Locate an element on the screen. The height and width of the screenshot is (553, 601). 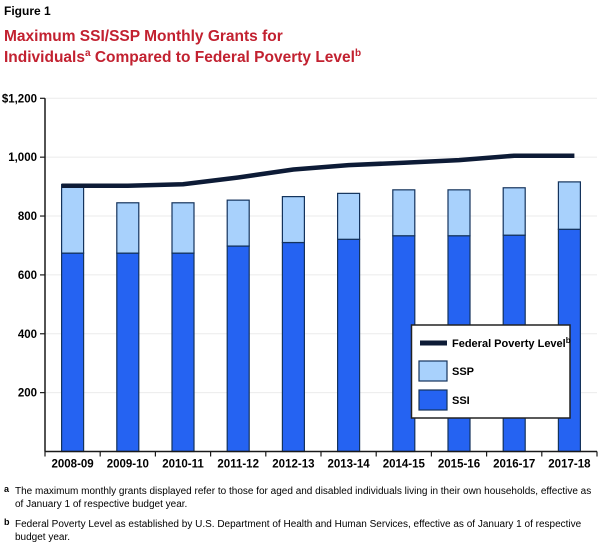
y-axis-label: 800 is located at coordinates (27, 217).